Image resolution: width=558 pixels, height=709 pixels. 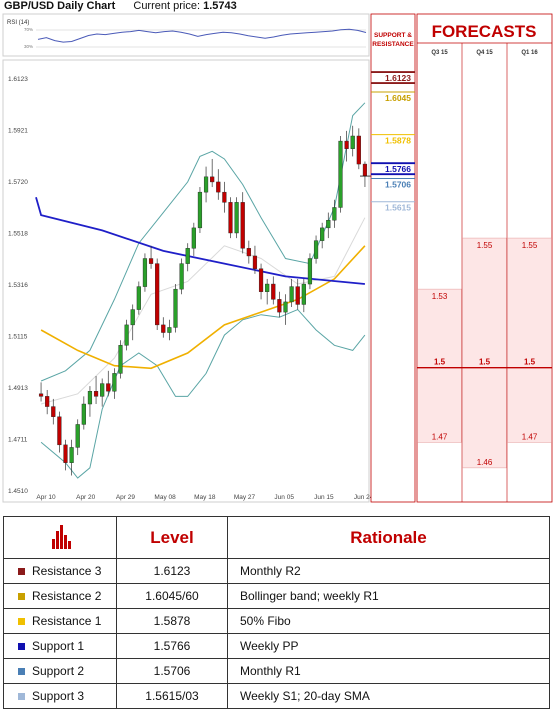 I want to click on level-column-header: Level, so click(x=172, y=537).